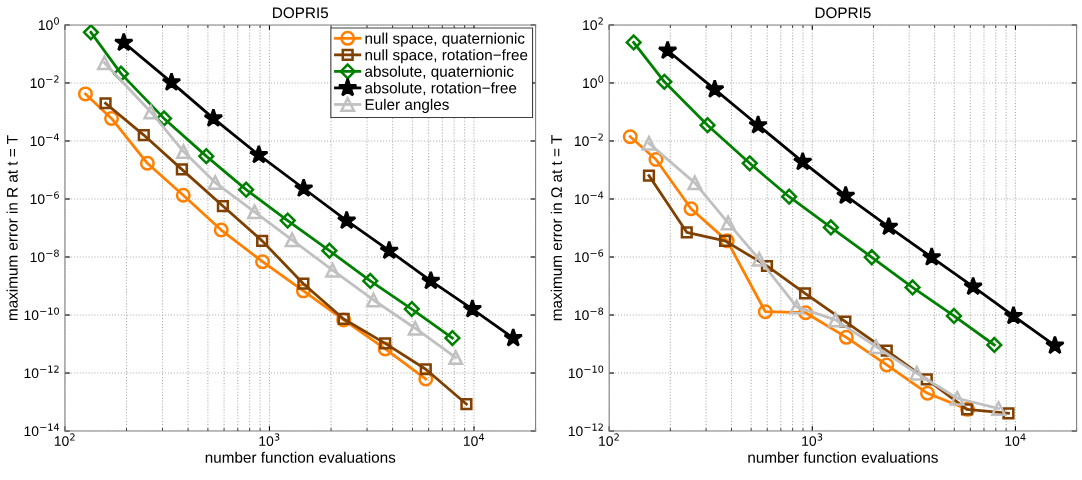 The height and width of the screenshot is (480, 1082). Describe the element at coordinates (441, 89) in the screenshot. I see `legend-label: absolute, rotation−free` at that location.